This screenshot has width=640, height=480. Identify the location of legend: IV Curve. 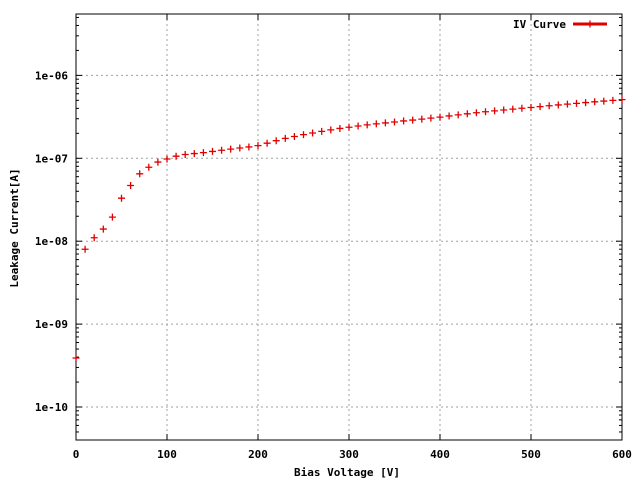
(560, 24).